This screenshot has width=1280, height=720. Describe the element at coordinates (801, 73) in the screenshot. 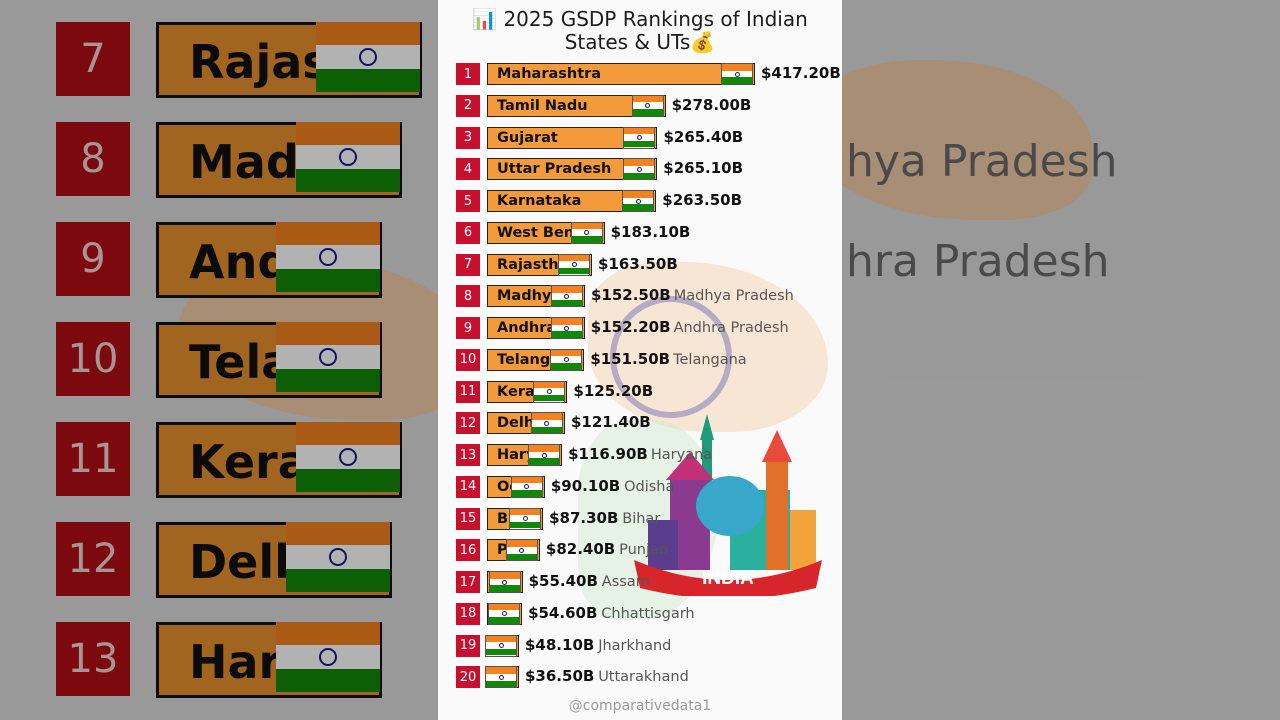

I see `value-label: $417.20B` at that location.